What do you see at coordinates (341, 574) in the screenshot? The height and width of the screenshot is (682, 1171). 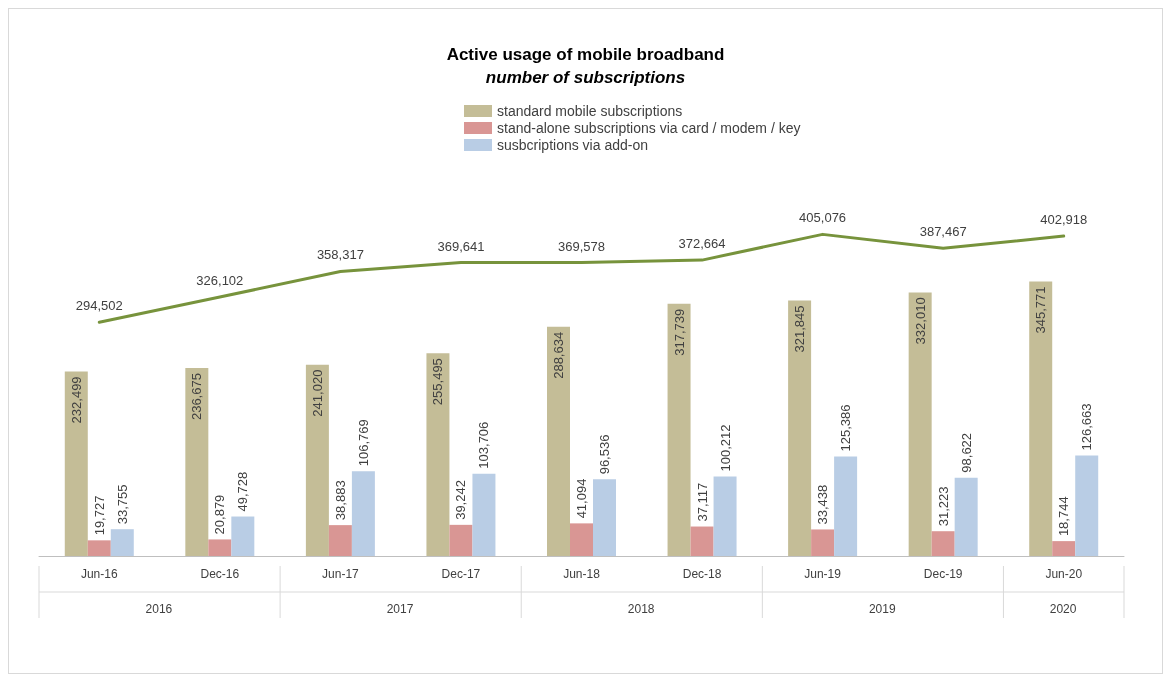 I see `x-tick-label: Jun-17` at bounding box center [341, 574].